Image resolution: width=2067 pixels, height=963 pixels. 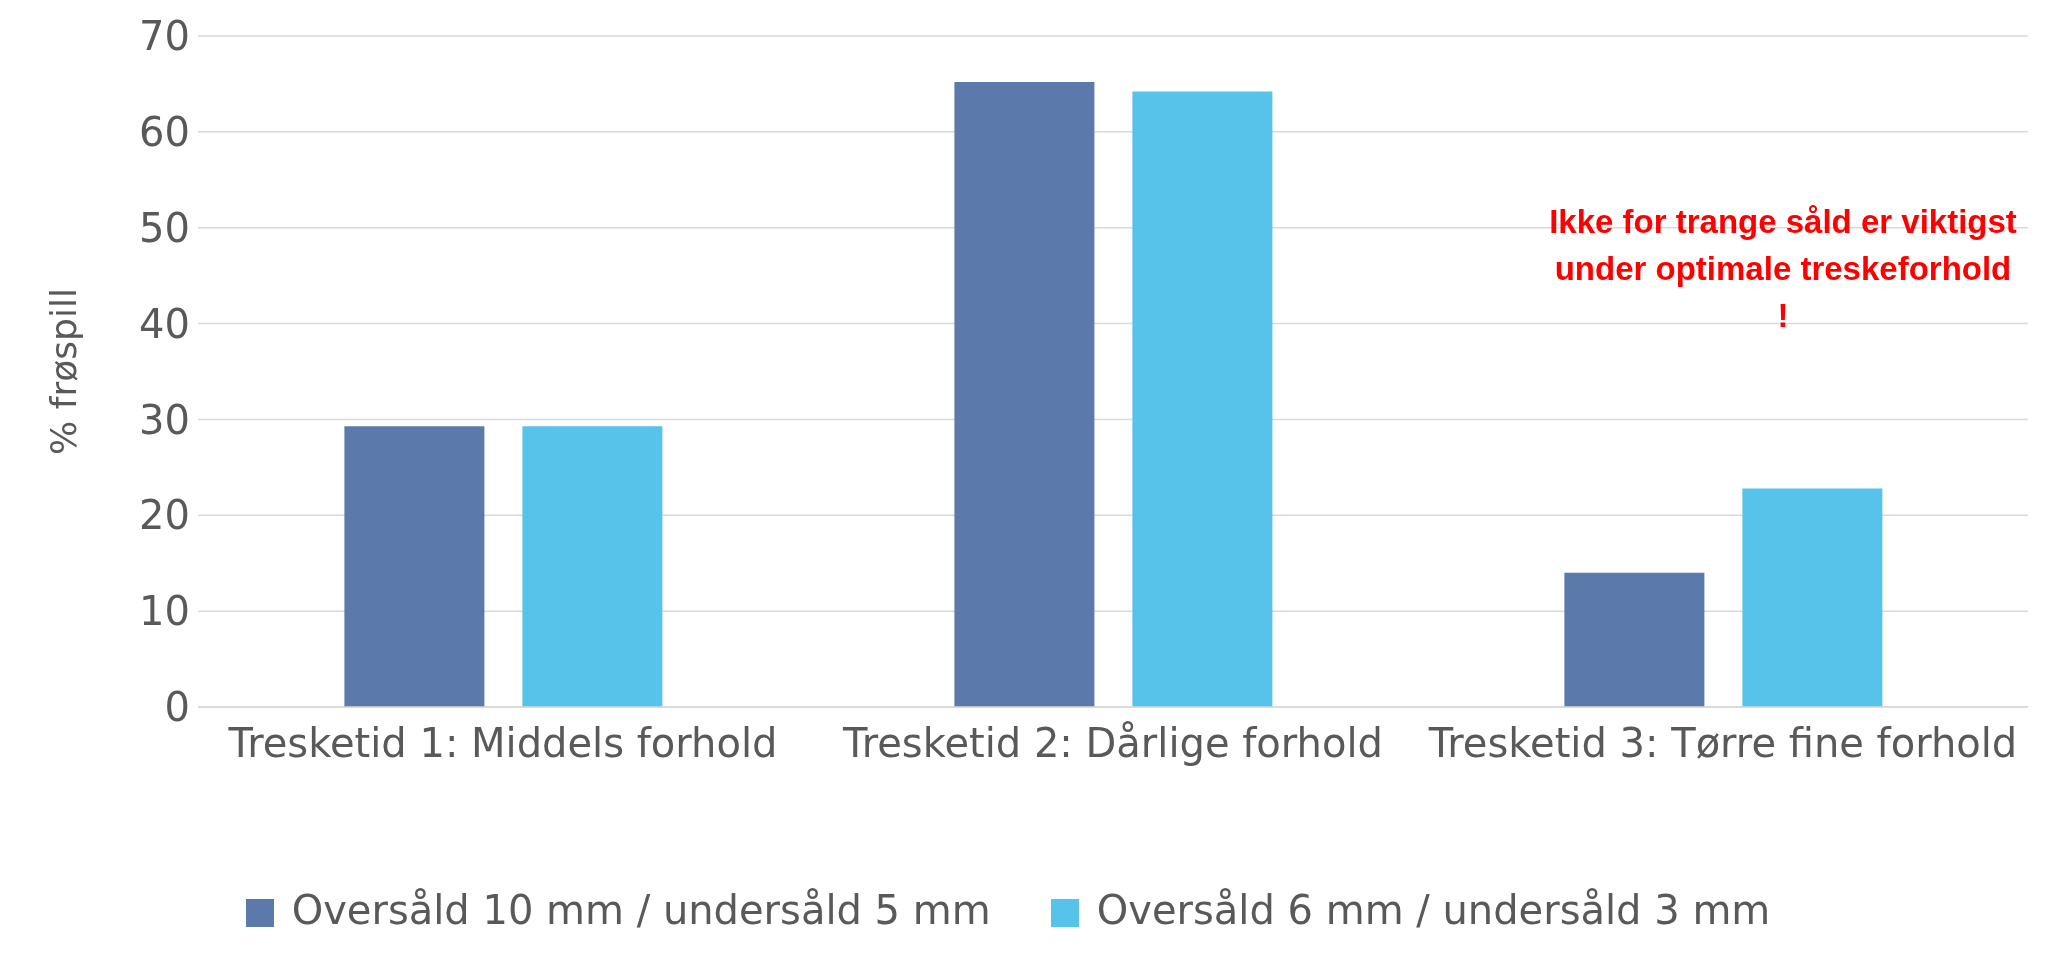 I want to click on y-tick-label: 30, so click(x=164, y=419).